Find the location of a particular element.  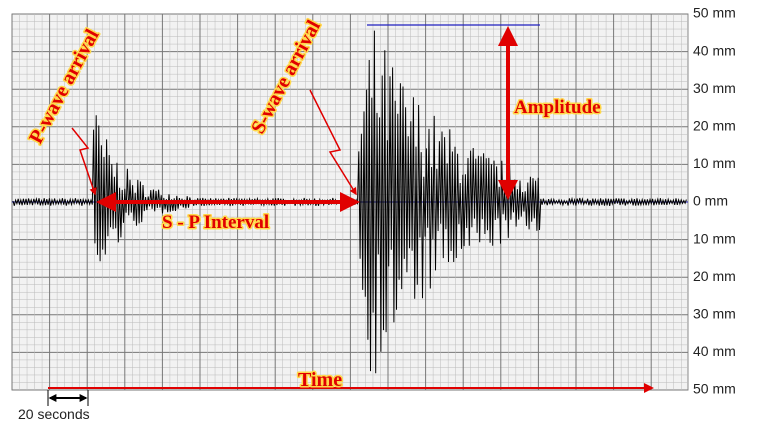

interval-label: S - P Interval is located at coordinates (215, 222).